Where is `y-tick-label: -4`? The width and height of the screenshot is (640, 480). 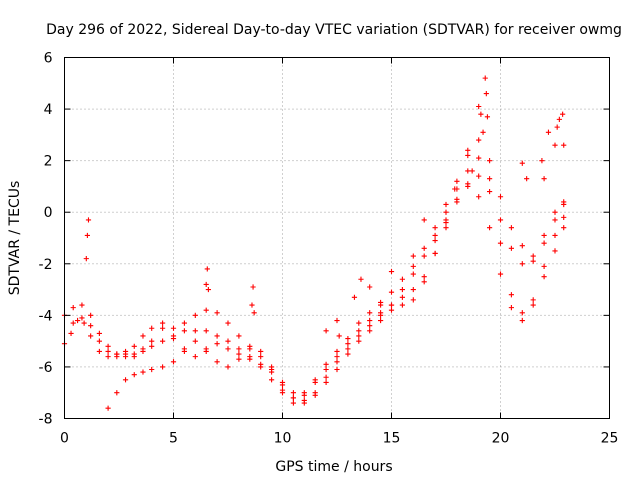
y-tick-label: -4 is located at coordinates (46, 316).